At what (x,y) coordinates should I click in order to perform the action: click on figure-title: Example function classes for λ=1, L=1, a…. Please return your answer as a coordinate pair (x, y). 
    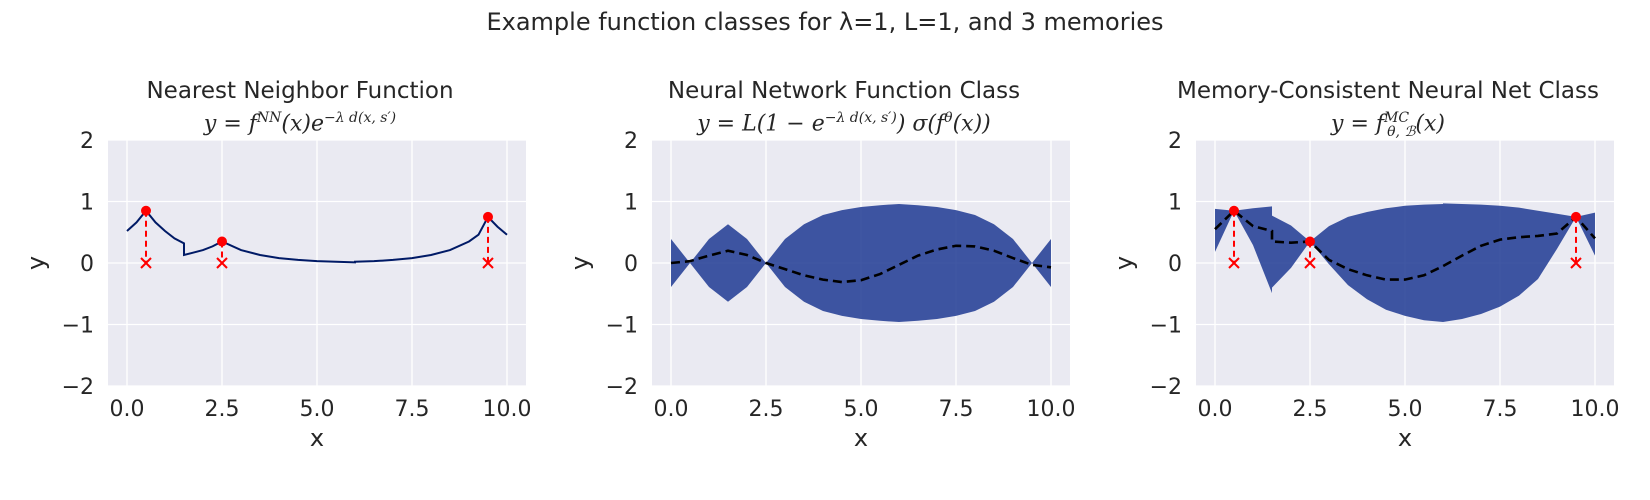
    Looking at the image, I should click on (825, 22).